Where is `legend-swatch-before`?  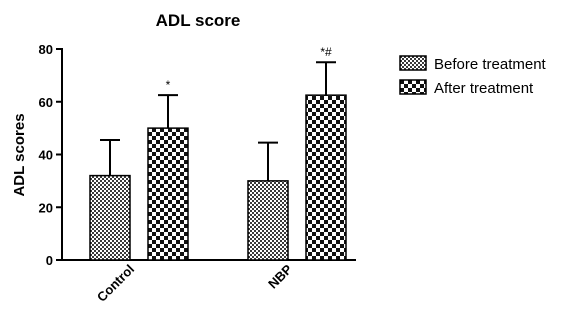 legend-swatch-before is located at coordinates (413, 63).